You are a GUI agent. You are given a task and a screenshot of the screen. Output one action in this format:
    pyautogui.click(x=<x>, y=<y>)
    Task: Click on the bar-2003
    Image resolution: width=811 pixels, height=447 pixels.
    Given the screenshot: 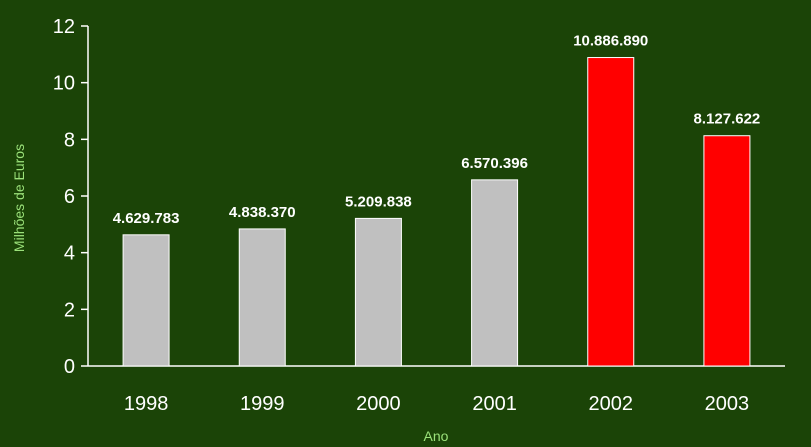 What is the action you would take?
    pyautogui.click(x=727, y=251)
    